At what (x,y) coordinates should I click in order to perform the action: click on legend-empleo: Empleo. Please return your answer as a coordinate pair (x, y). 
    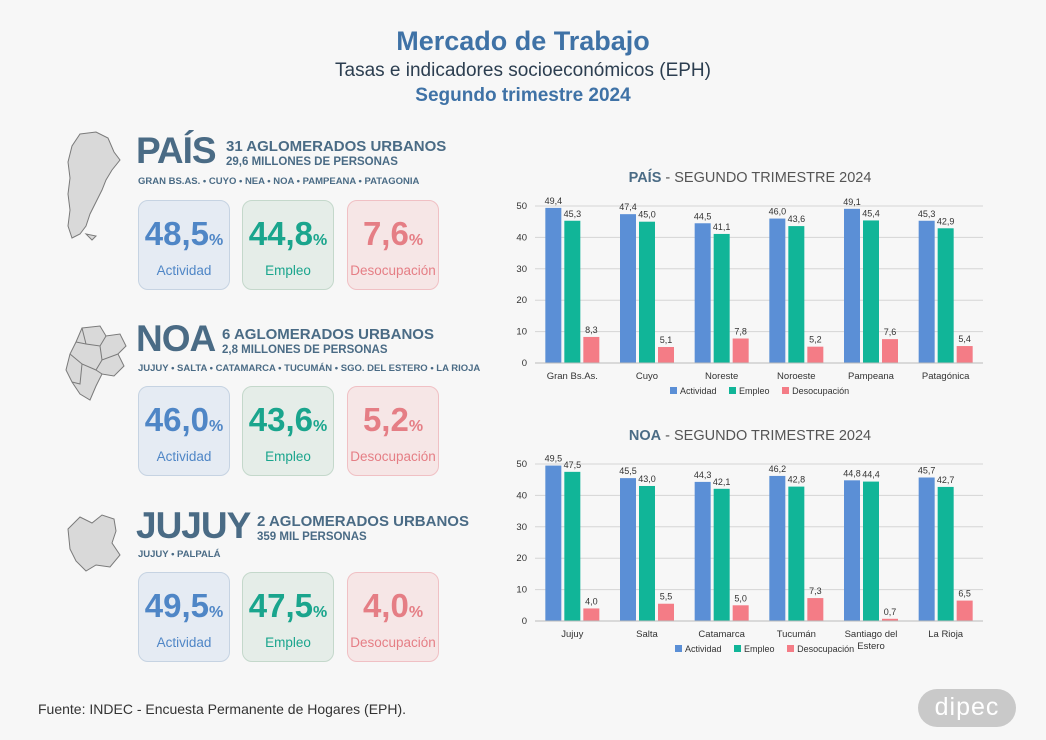
    Looking at the image, I should click on (759, 649).